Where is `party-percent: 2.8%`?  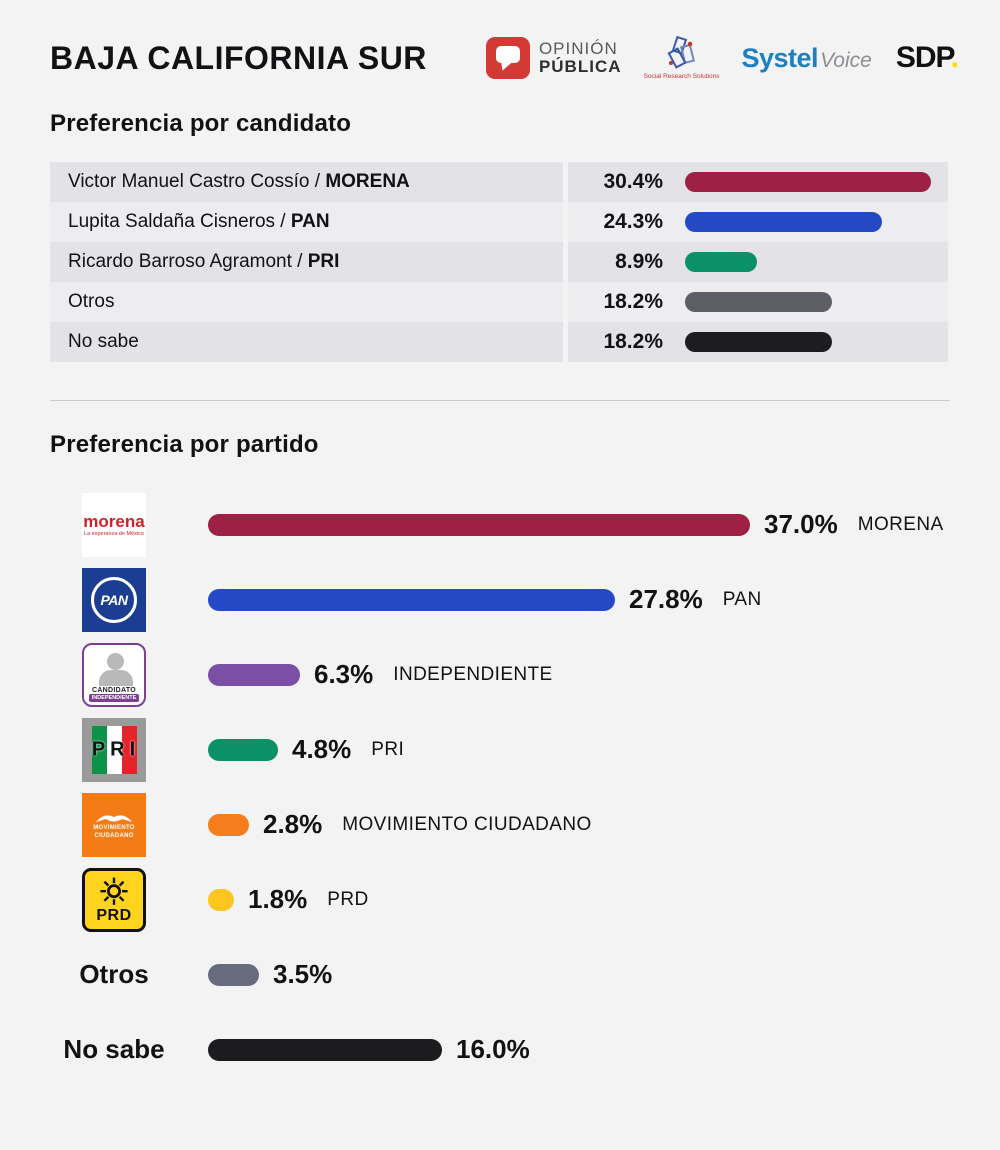
party-percent: 2.8% is located at coordinates (293, 824).